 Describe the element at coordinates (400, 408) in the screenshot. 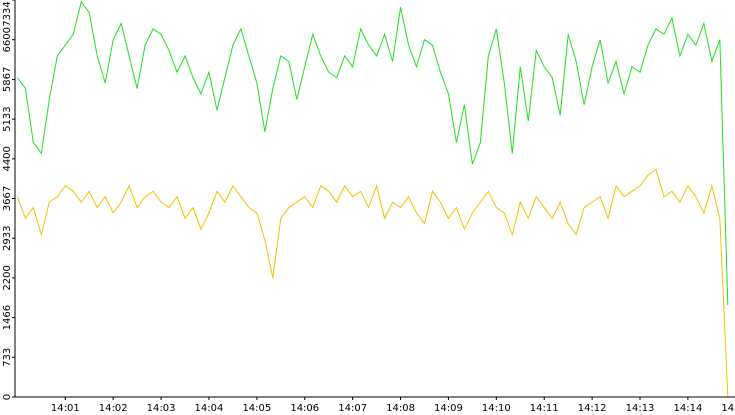

I see `x-tick-label: 14:08` at that location.